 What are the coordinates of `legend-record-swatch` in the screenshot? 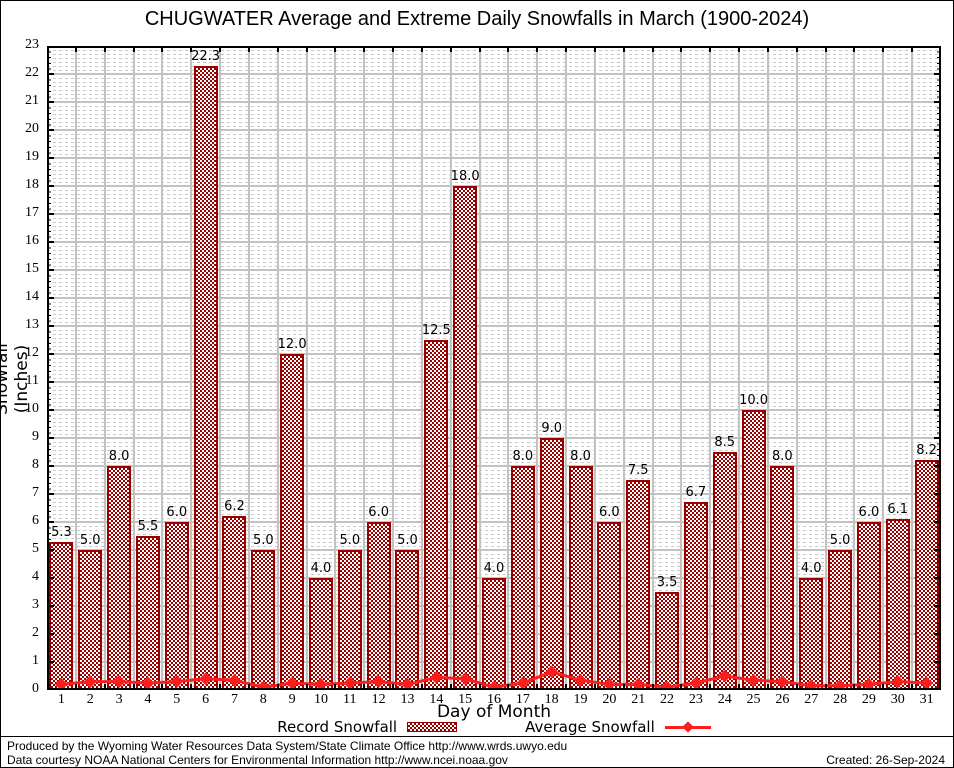 It's located at (432, 727).